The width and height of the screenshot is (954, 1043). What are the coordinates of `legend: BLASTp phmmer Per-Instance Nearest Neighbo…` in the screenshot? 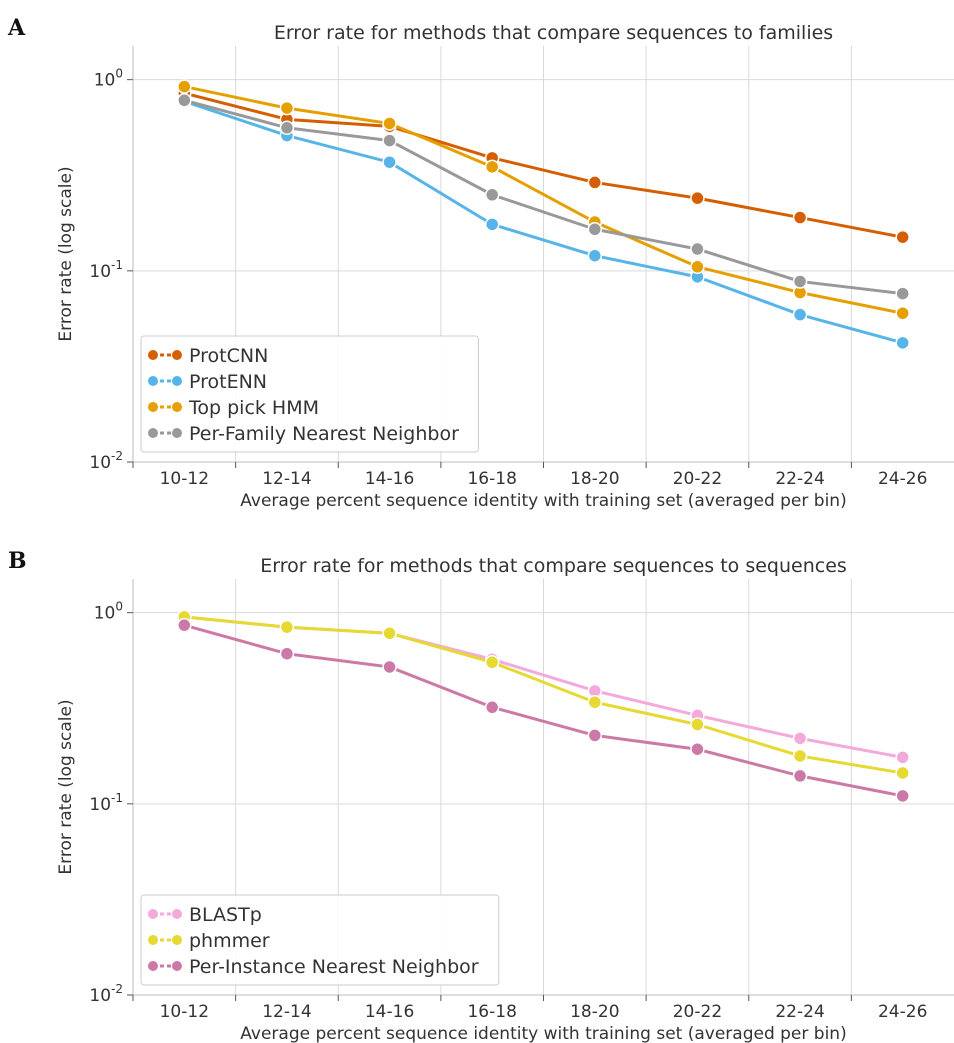 It's located at (320, 940).